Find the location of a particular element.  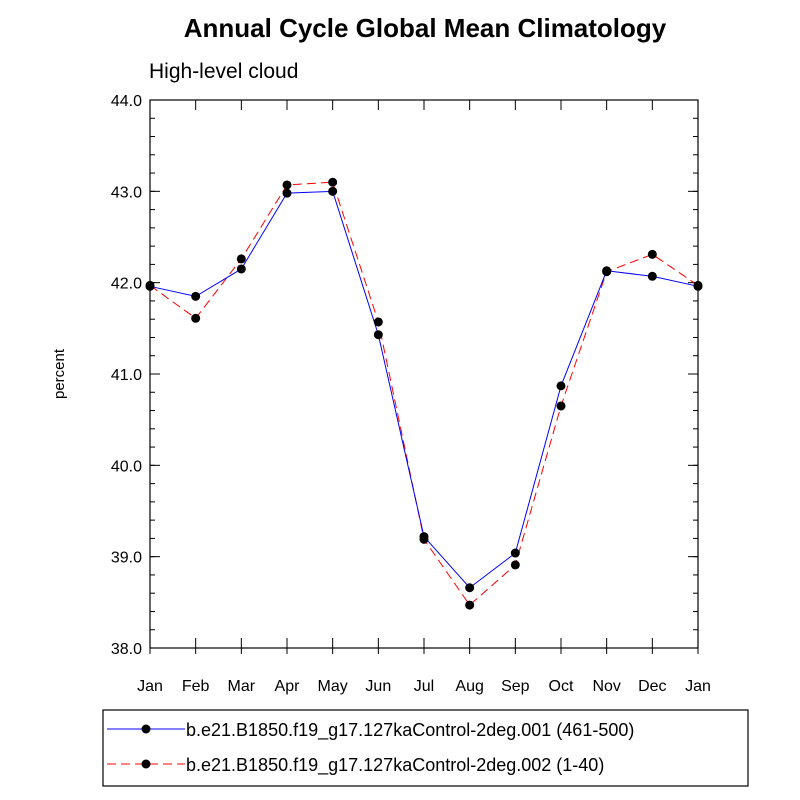

x-tick-label: Dec is located at coordinates (652, 686).